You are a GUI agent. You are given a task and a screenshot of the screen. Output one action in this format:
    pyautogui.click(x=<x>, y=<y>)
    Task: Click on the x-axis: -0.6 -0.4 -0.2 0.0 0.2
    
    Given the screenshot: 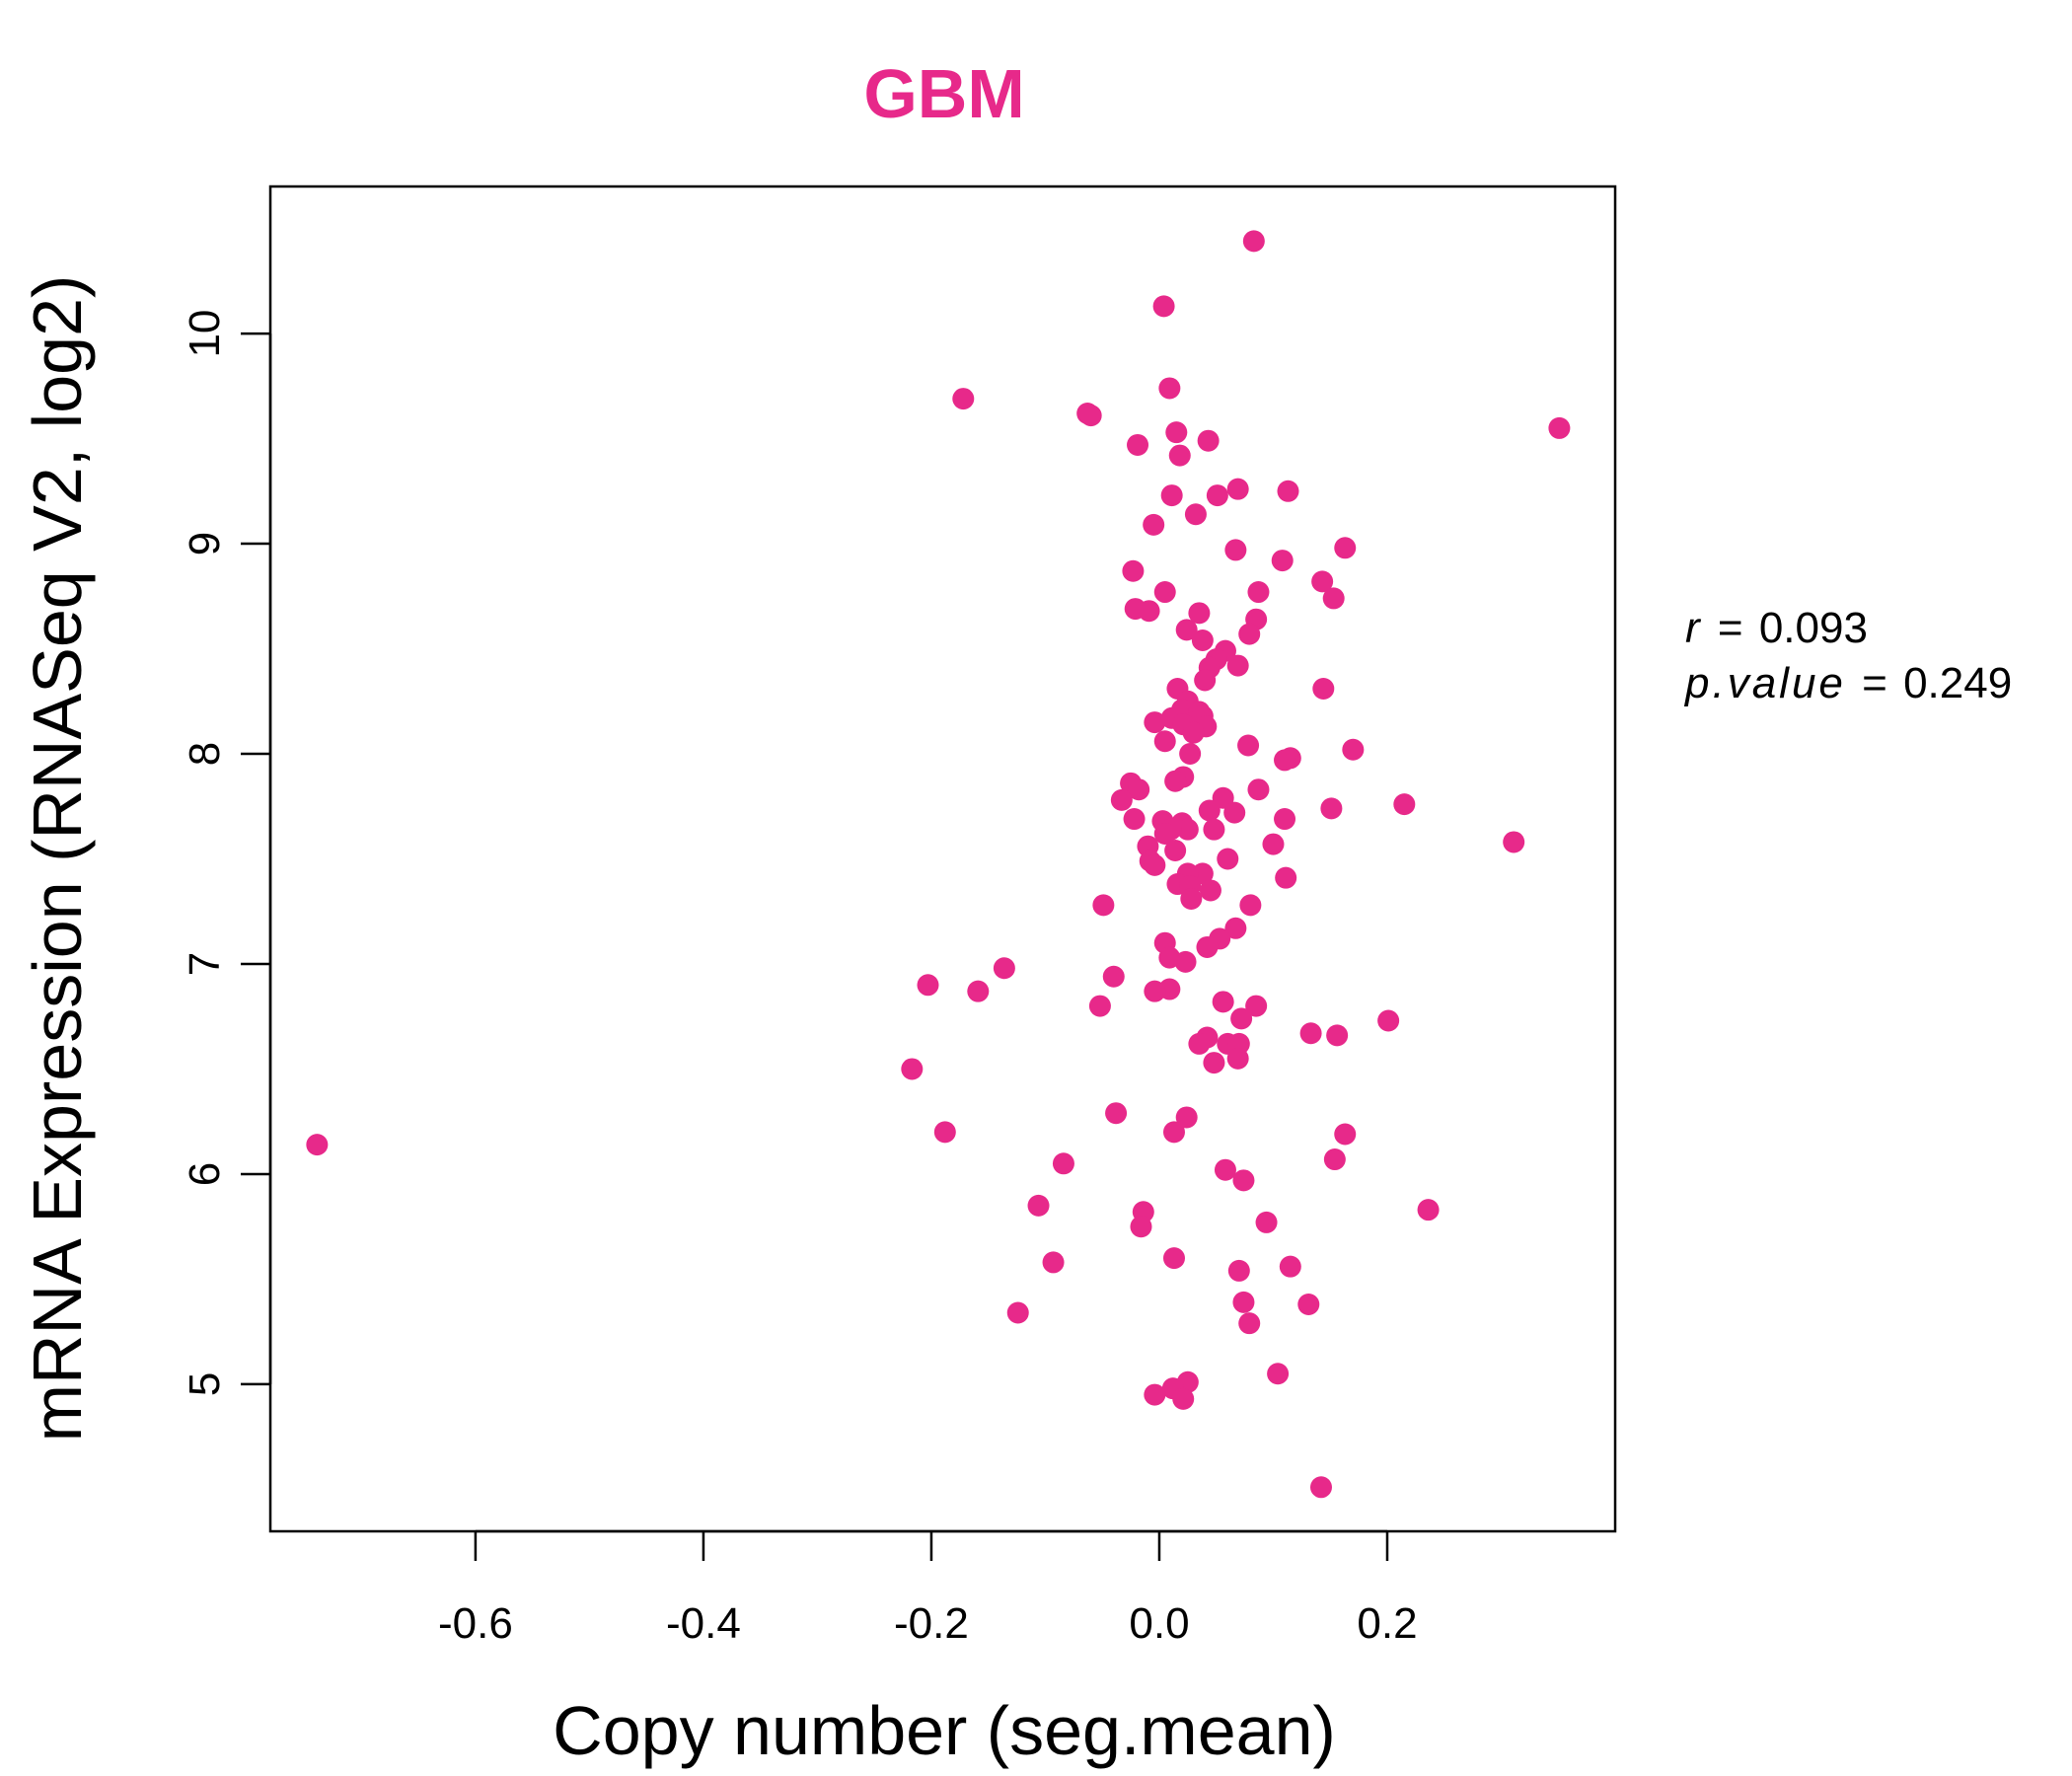 What is the action you would take?
    pyautogui.click(x=928, y=1588)
    